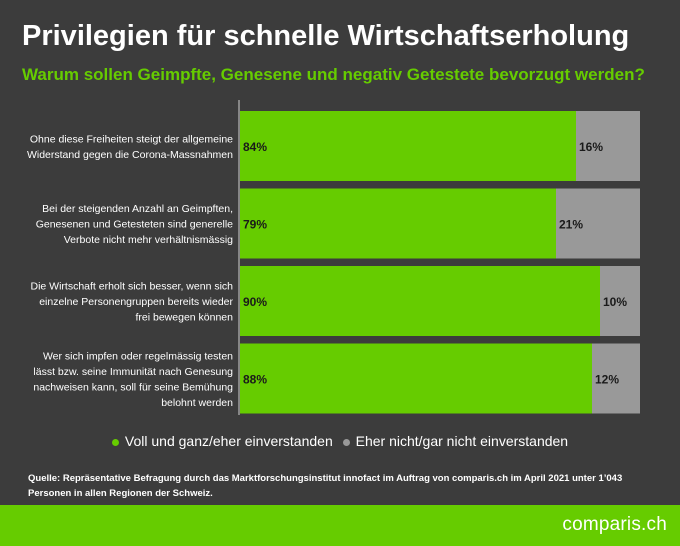 This screenshot has height=546, width=680. I want to click on legend-swatch-agree, so click(115, 442).